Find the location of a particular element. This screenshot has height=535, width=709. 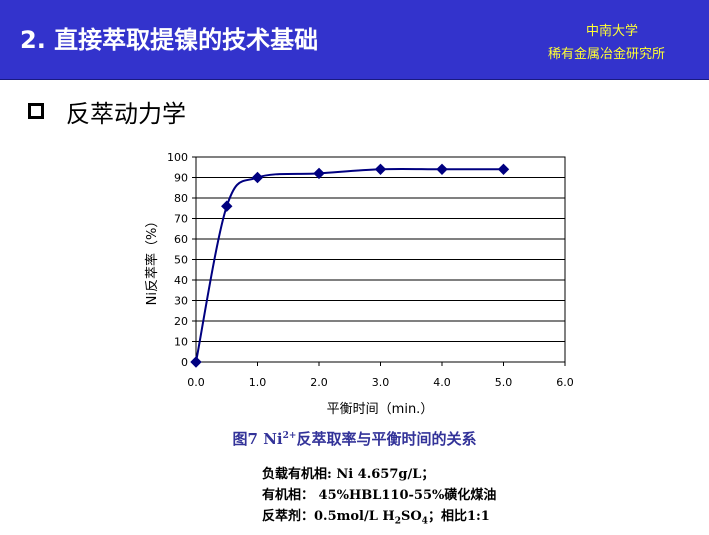

caption-suffix: 反萃取率与平衡时间的关系 is located at coordinates (386, 439).